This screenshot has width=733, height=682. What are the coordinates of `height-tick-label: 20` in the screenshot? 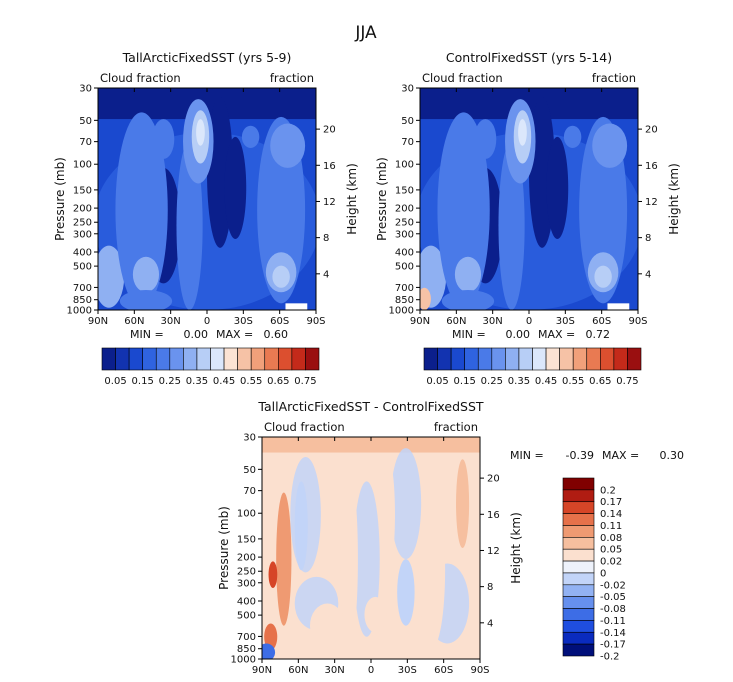 It's located at (329, 130).